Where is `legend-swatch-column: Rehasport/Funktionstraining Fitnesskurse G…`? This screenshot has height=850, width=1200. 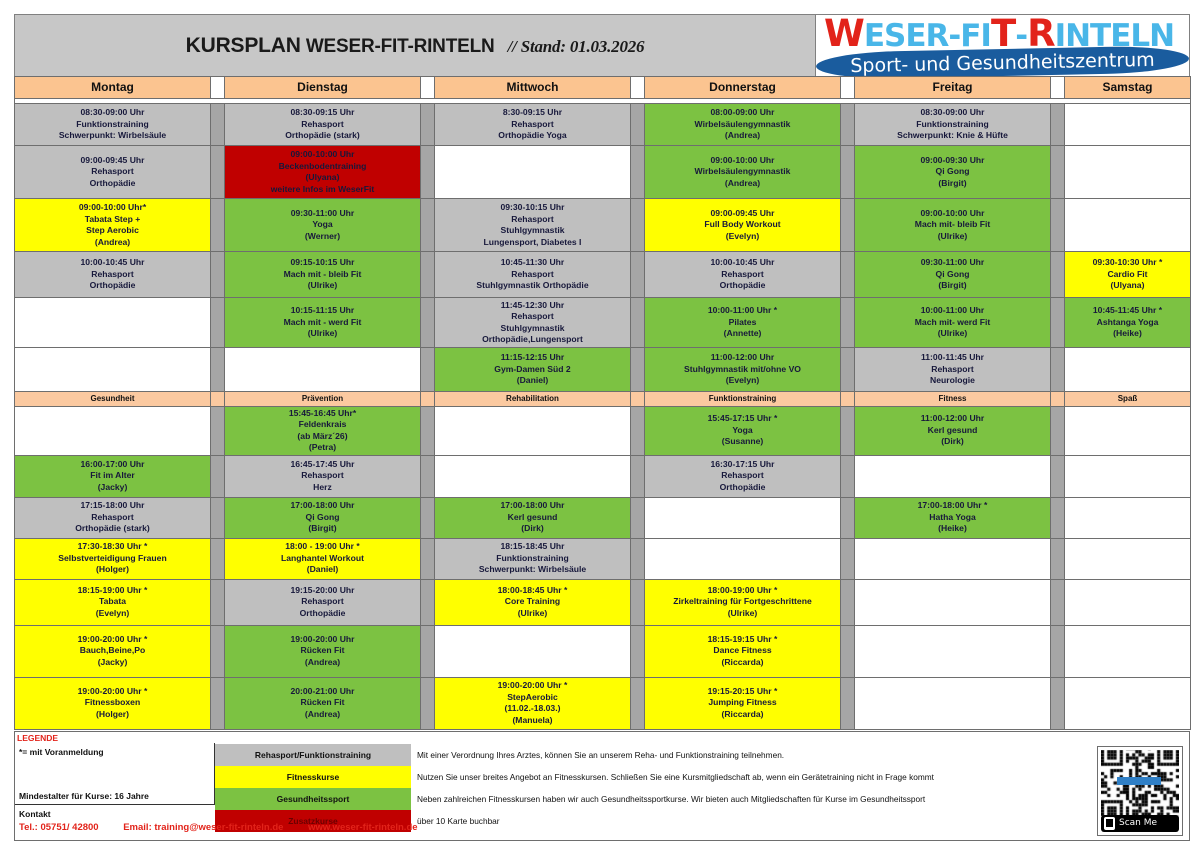 legend-swatch-column: Rehasport/Funktionstraining Fitnesskurse G… is located at coordinates (313, 791).